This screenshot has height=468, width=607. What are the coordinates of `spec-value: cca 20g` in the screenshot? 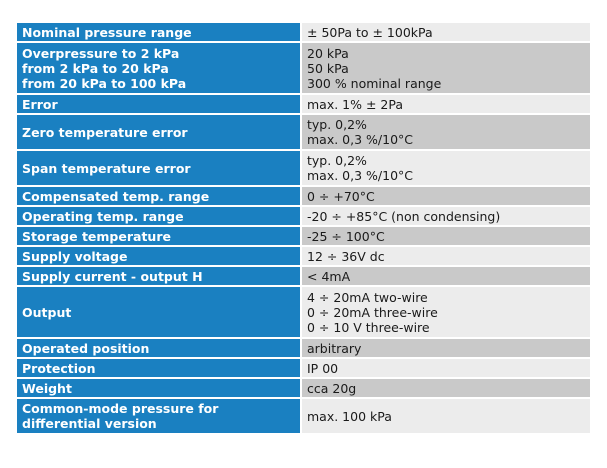 It's located at (332, 388).